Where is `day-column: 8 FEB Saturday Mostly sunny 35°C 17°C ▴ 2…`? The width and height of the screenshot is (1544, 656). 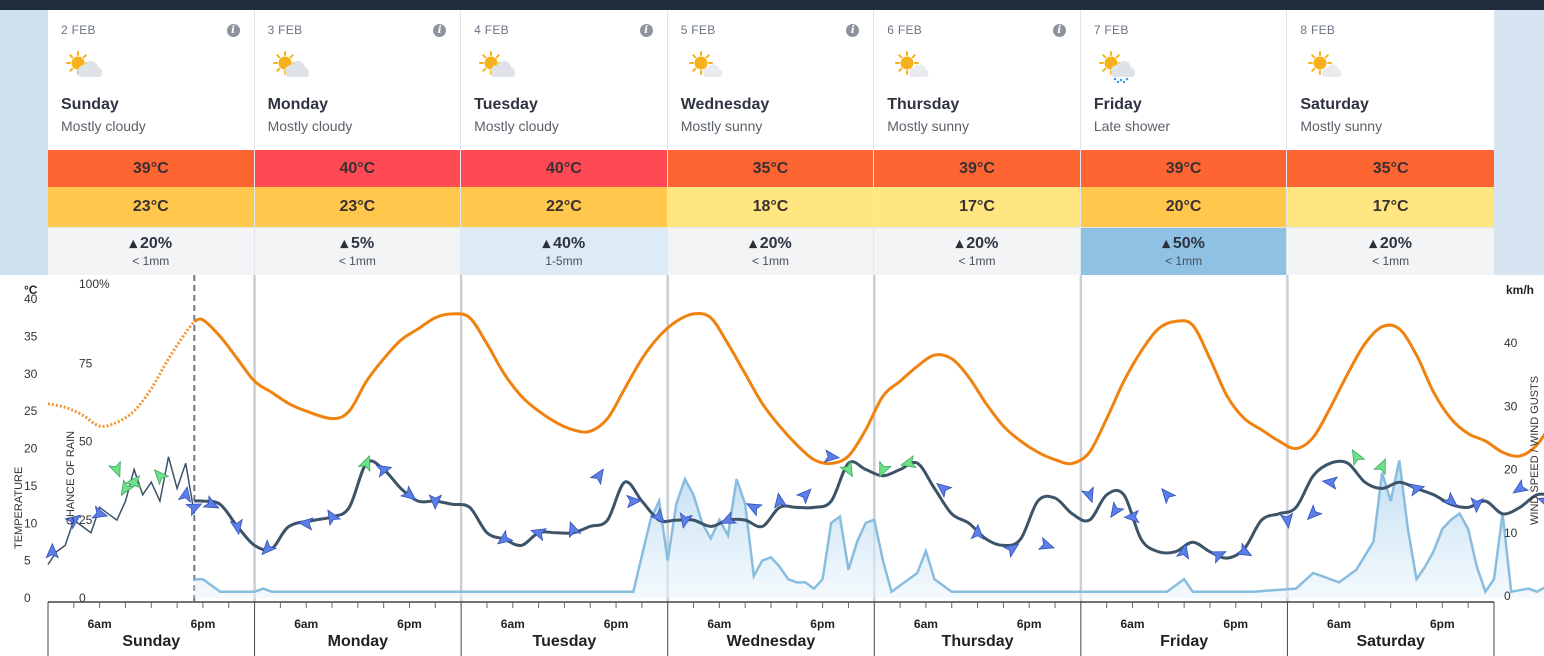
day-column: 8 FEB Saturday Mostly sunny 35°C 17°C ▴ 2… is located at coordinates (1390, 142).